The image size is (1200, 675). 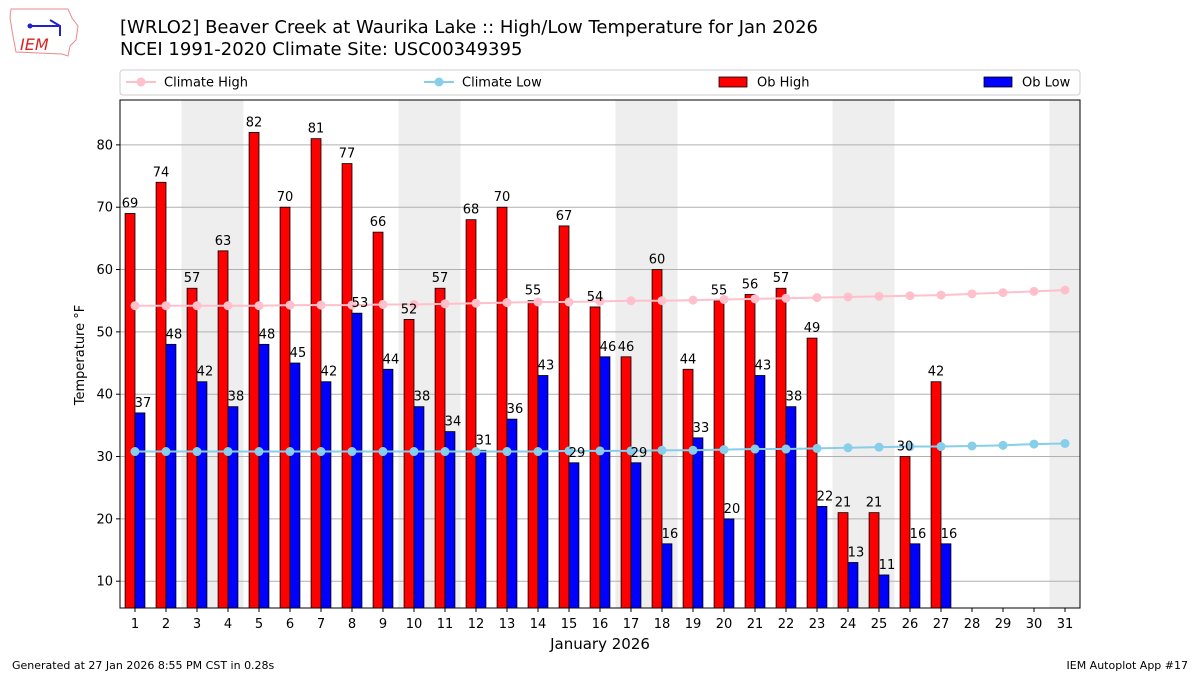 I want to click on x-tick-label: 27, so click(x=941, y=624).